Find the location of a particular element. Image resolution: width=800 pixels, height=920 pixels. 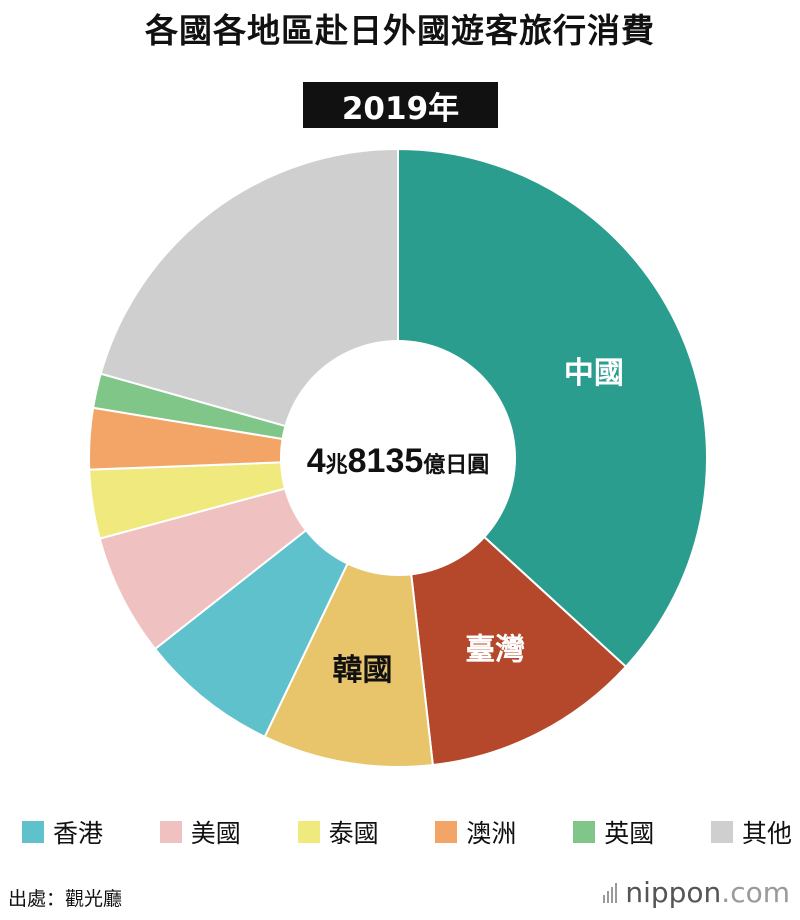

chart-title: 各國各地區赴日外國遊客旅行消費 is located at coordinates (400, 30).